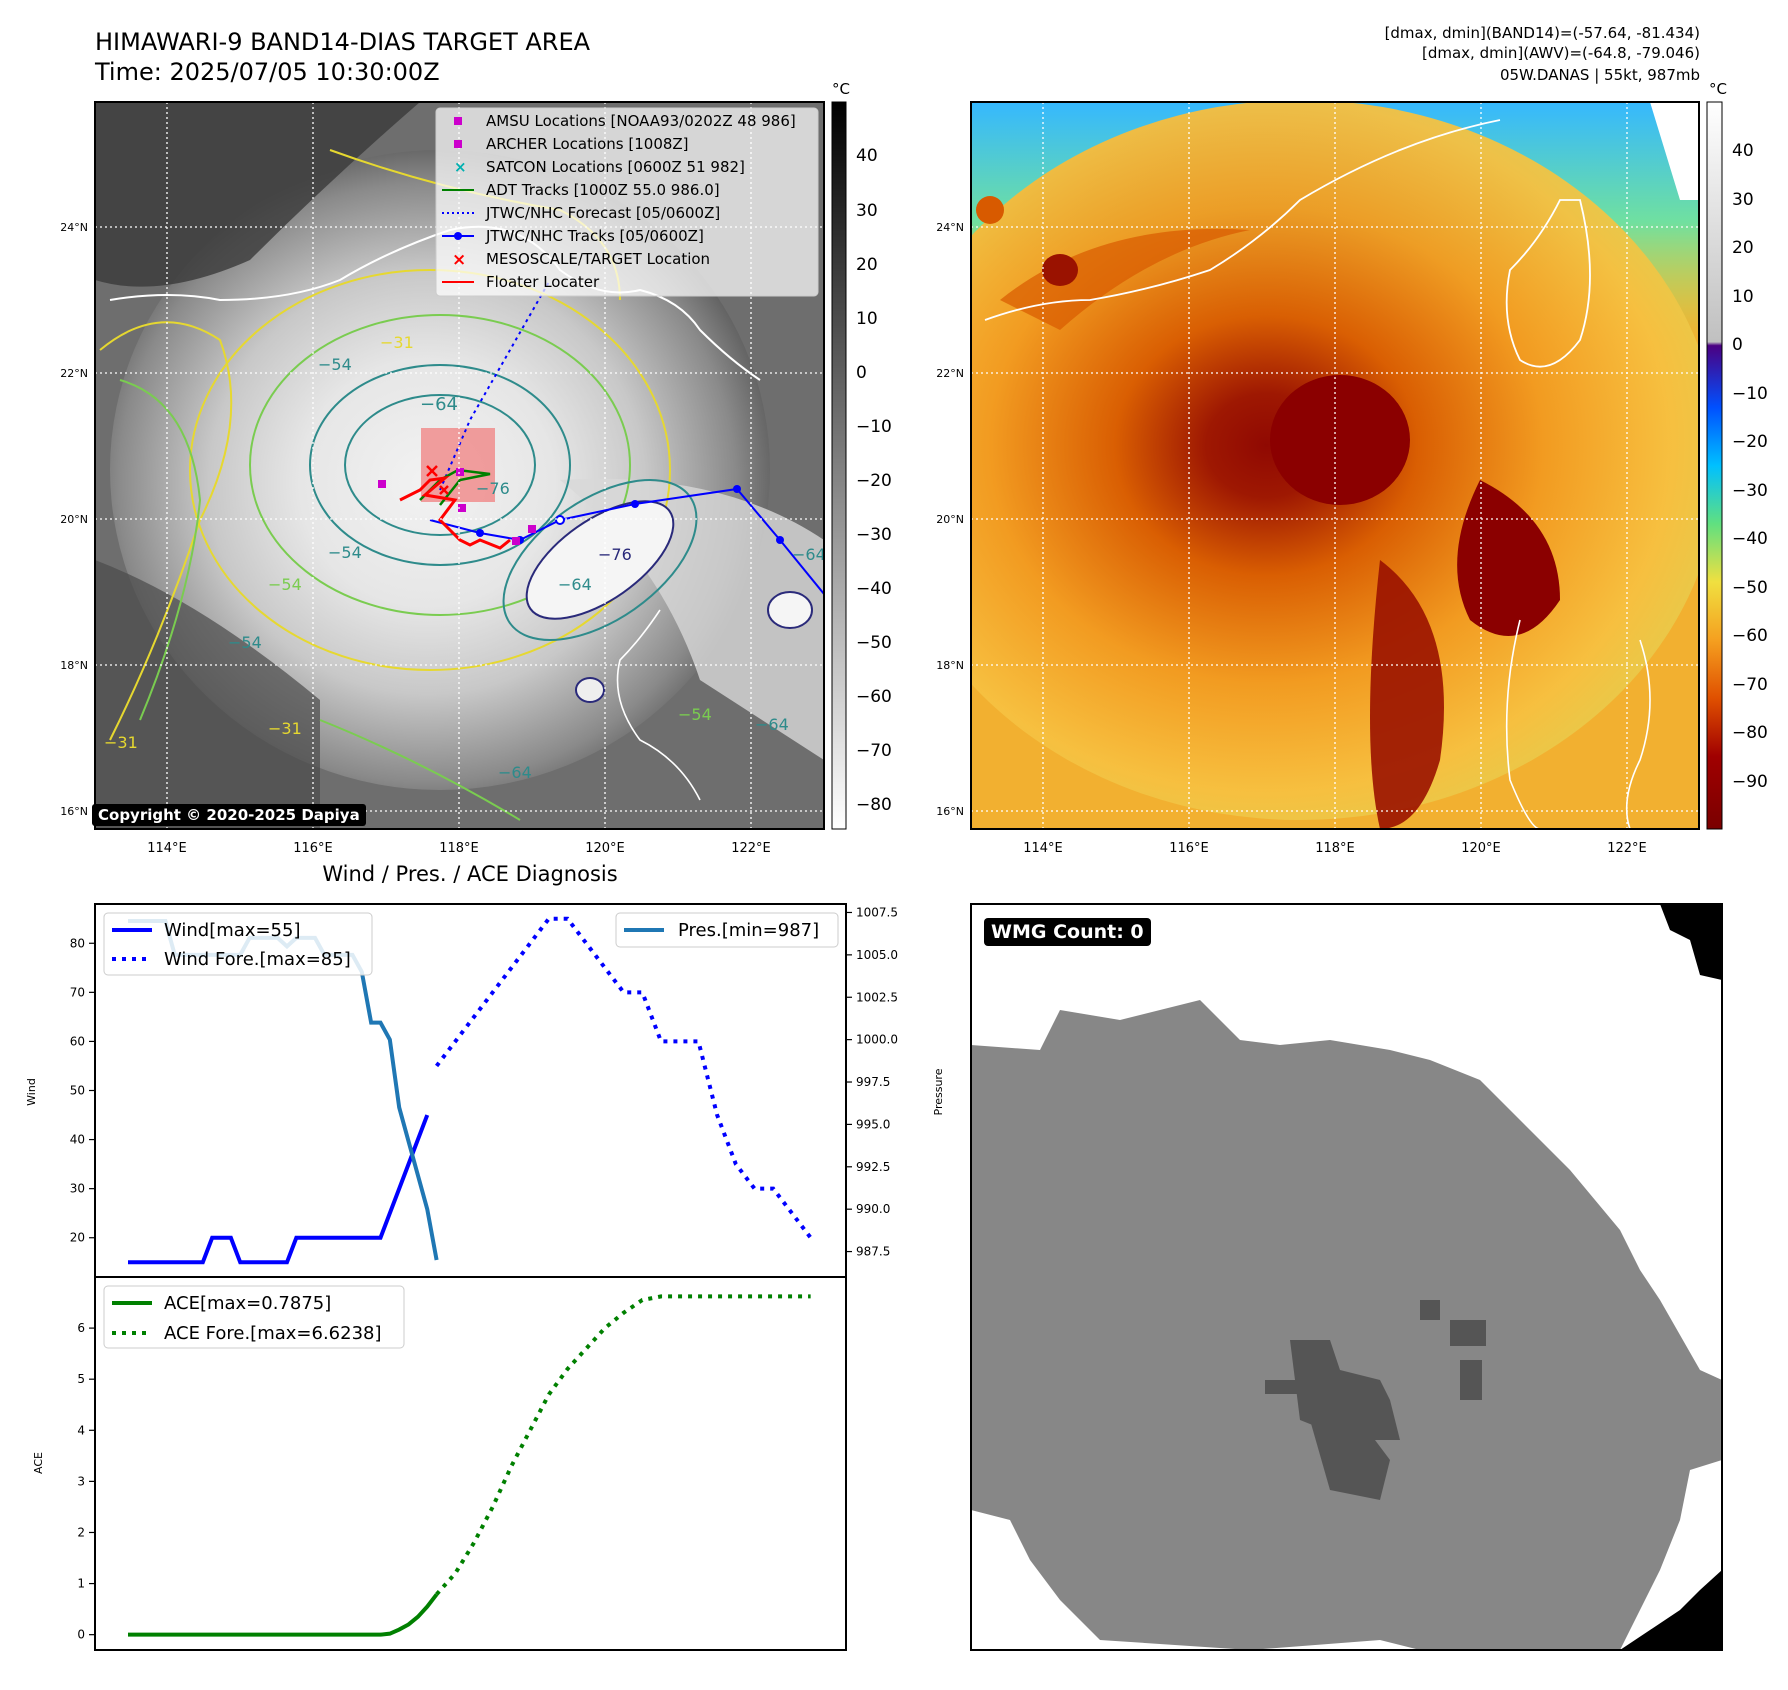 Image resolution: width=1788 pixels, height=1690 pixels. Describe the element at coordinates (867, 265) in the screenshot. I see `ir-cb-tick: 20` at that location.